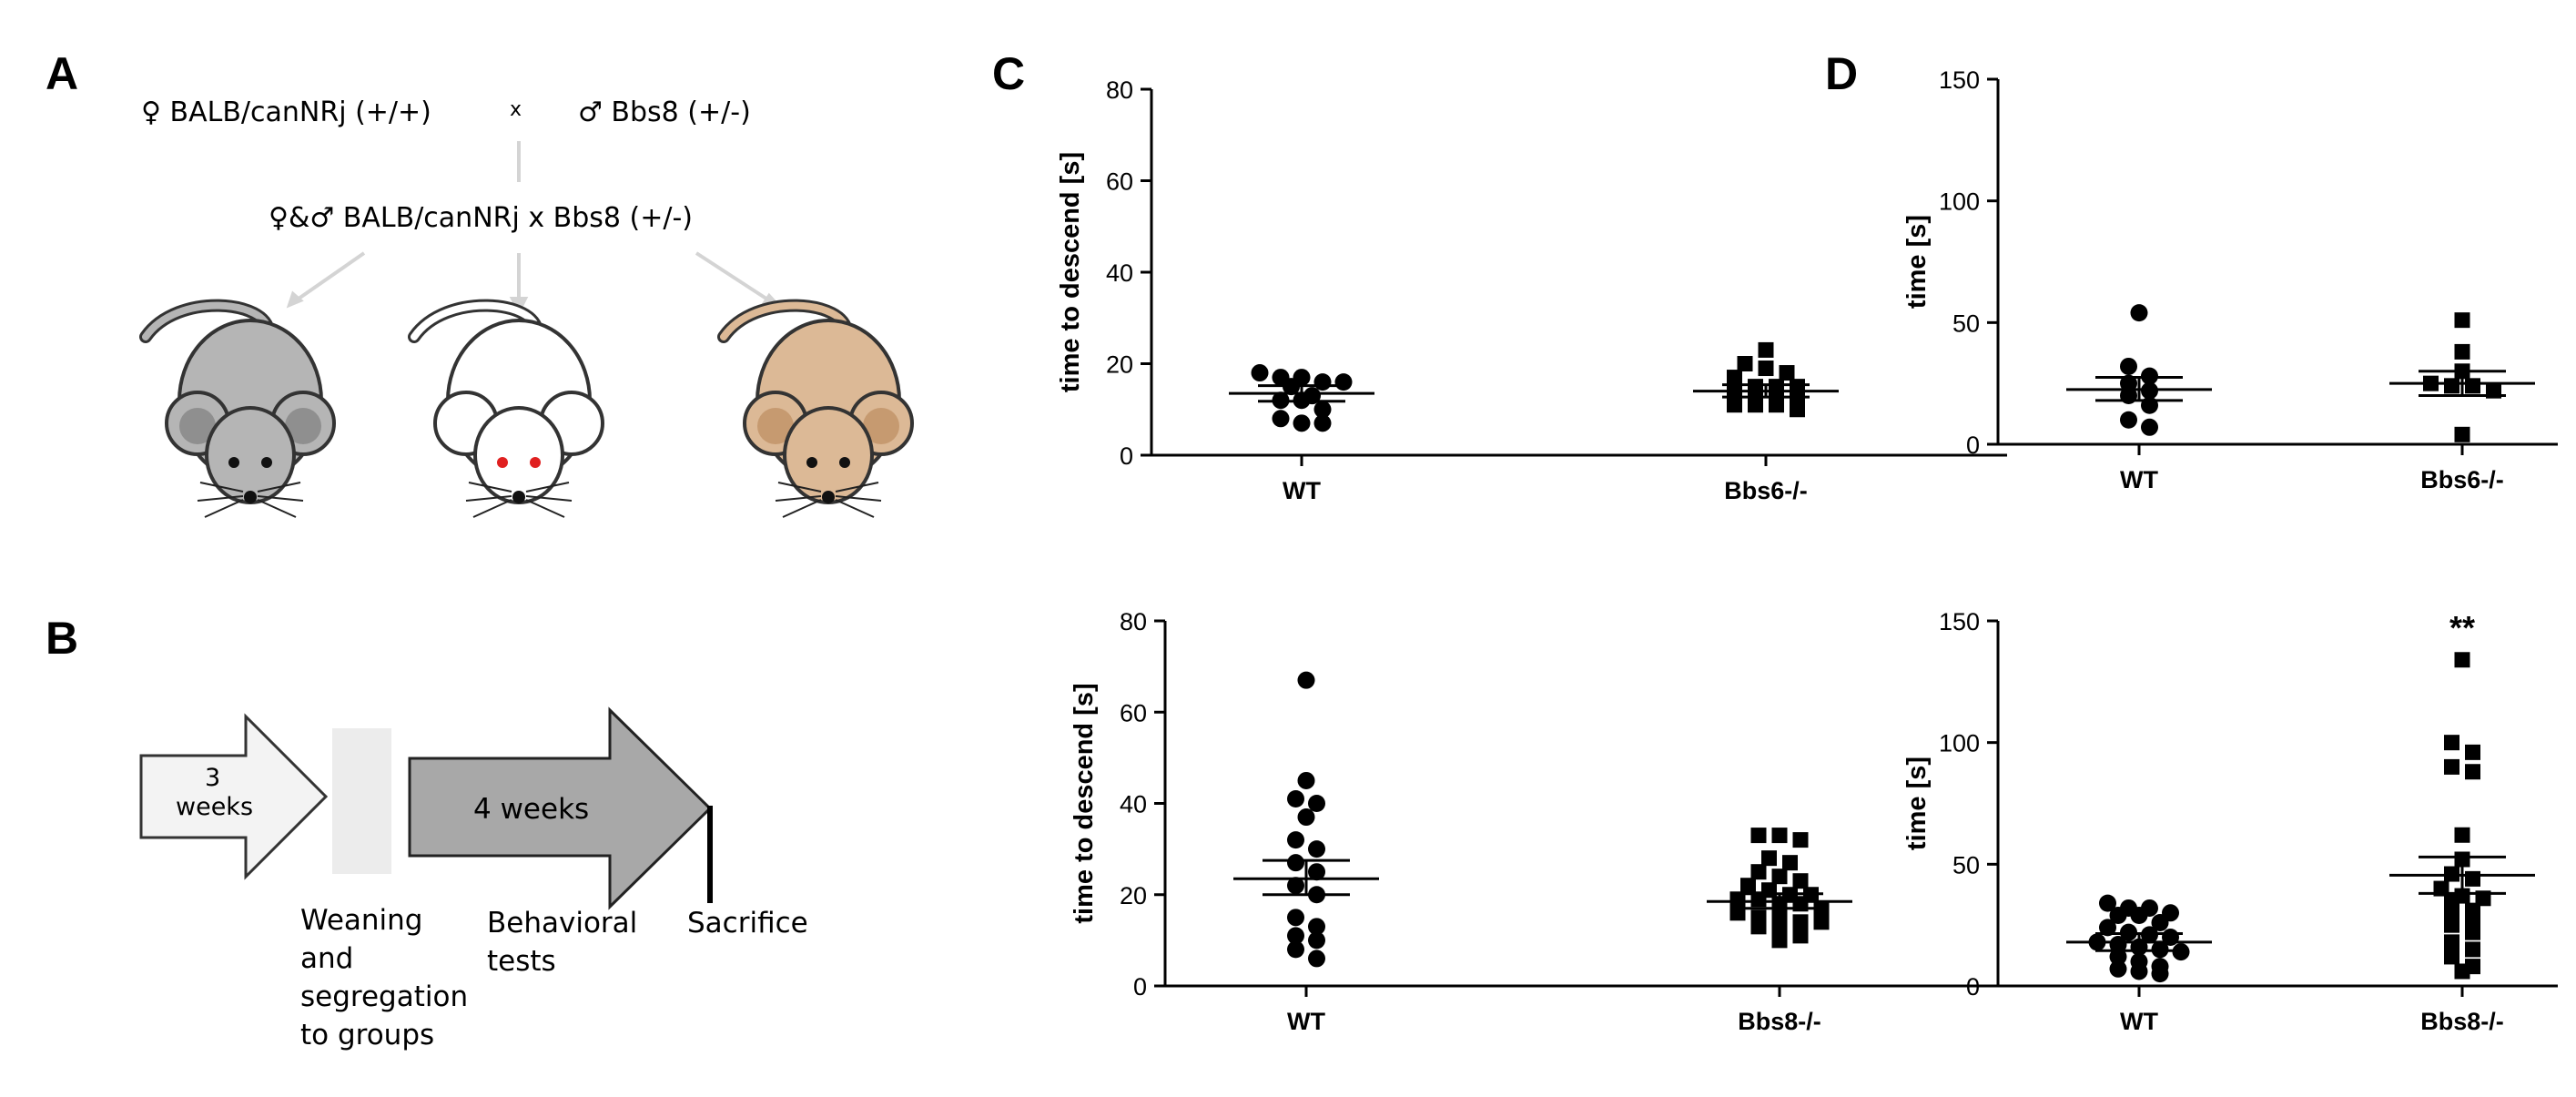 This screenshot has height=1097, width=2576. What do you see at coordinates (1966, 865) in the screenshot?
I see `y-tick-label: 50` at bounding box center [1966, 865].